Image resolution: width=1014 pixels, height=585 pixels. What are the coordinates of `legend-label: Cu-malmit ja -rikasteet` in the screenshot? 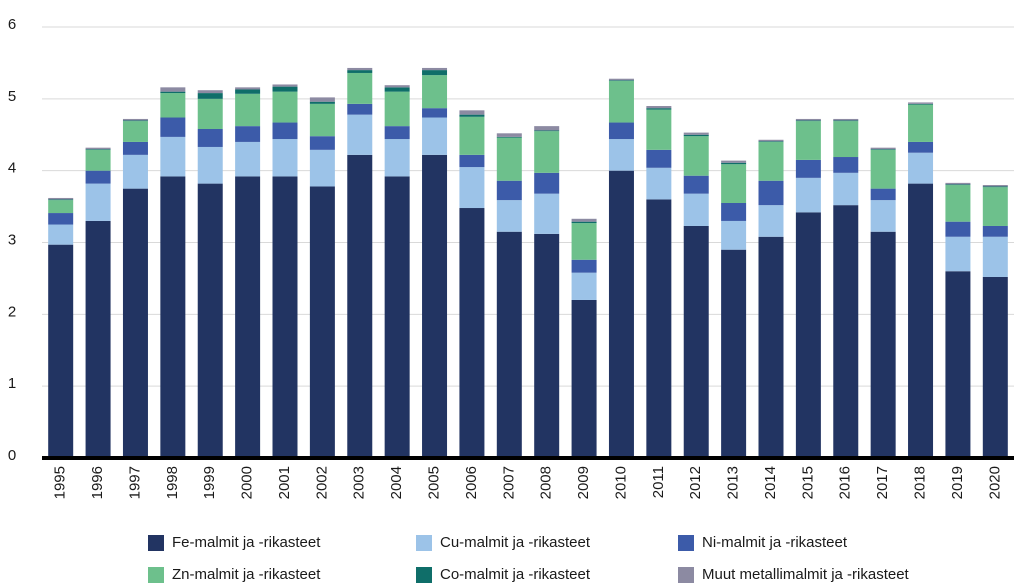 It's located at (515, 542).